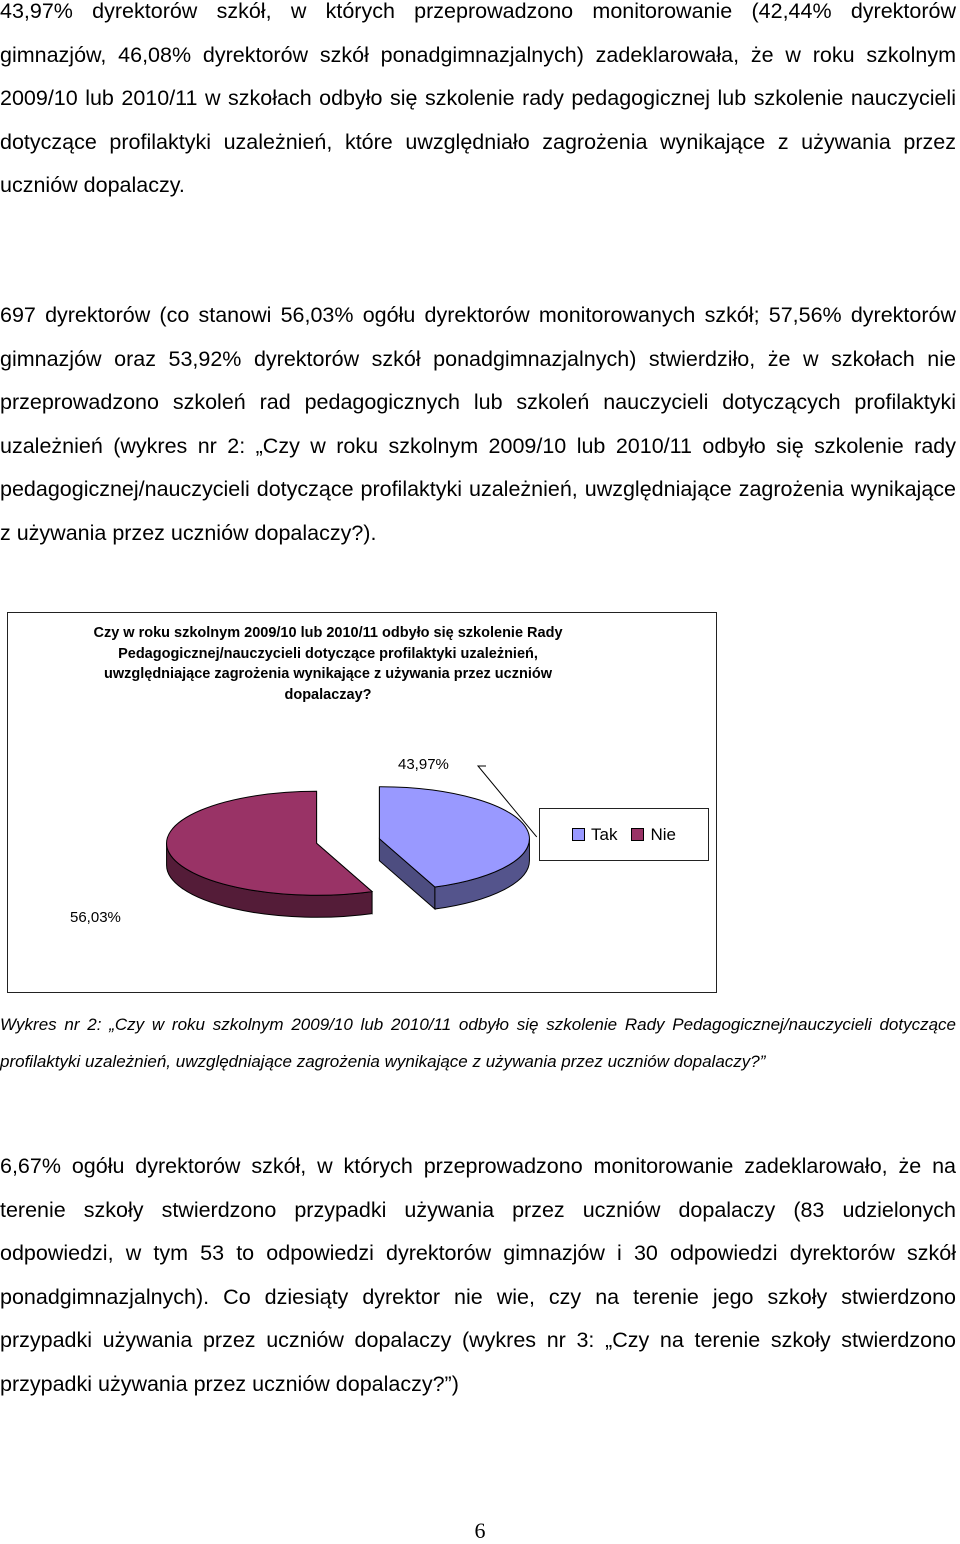 The image size is (960, 1544). I want to click on data-label-nie: 56,03%, so click(95, 917).